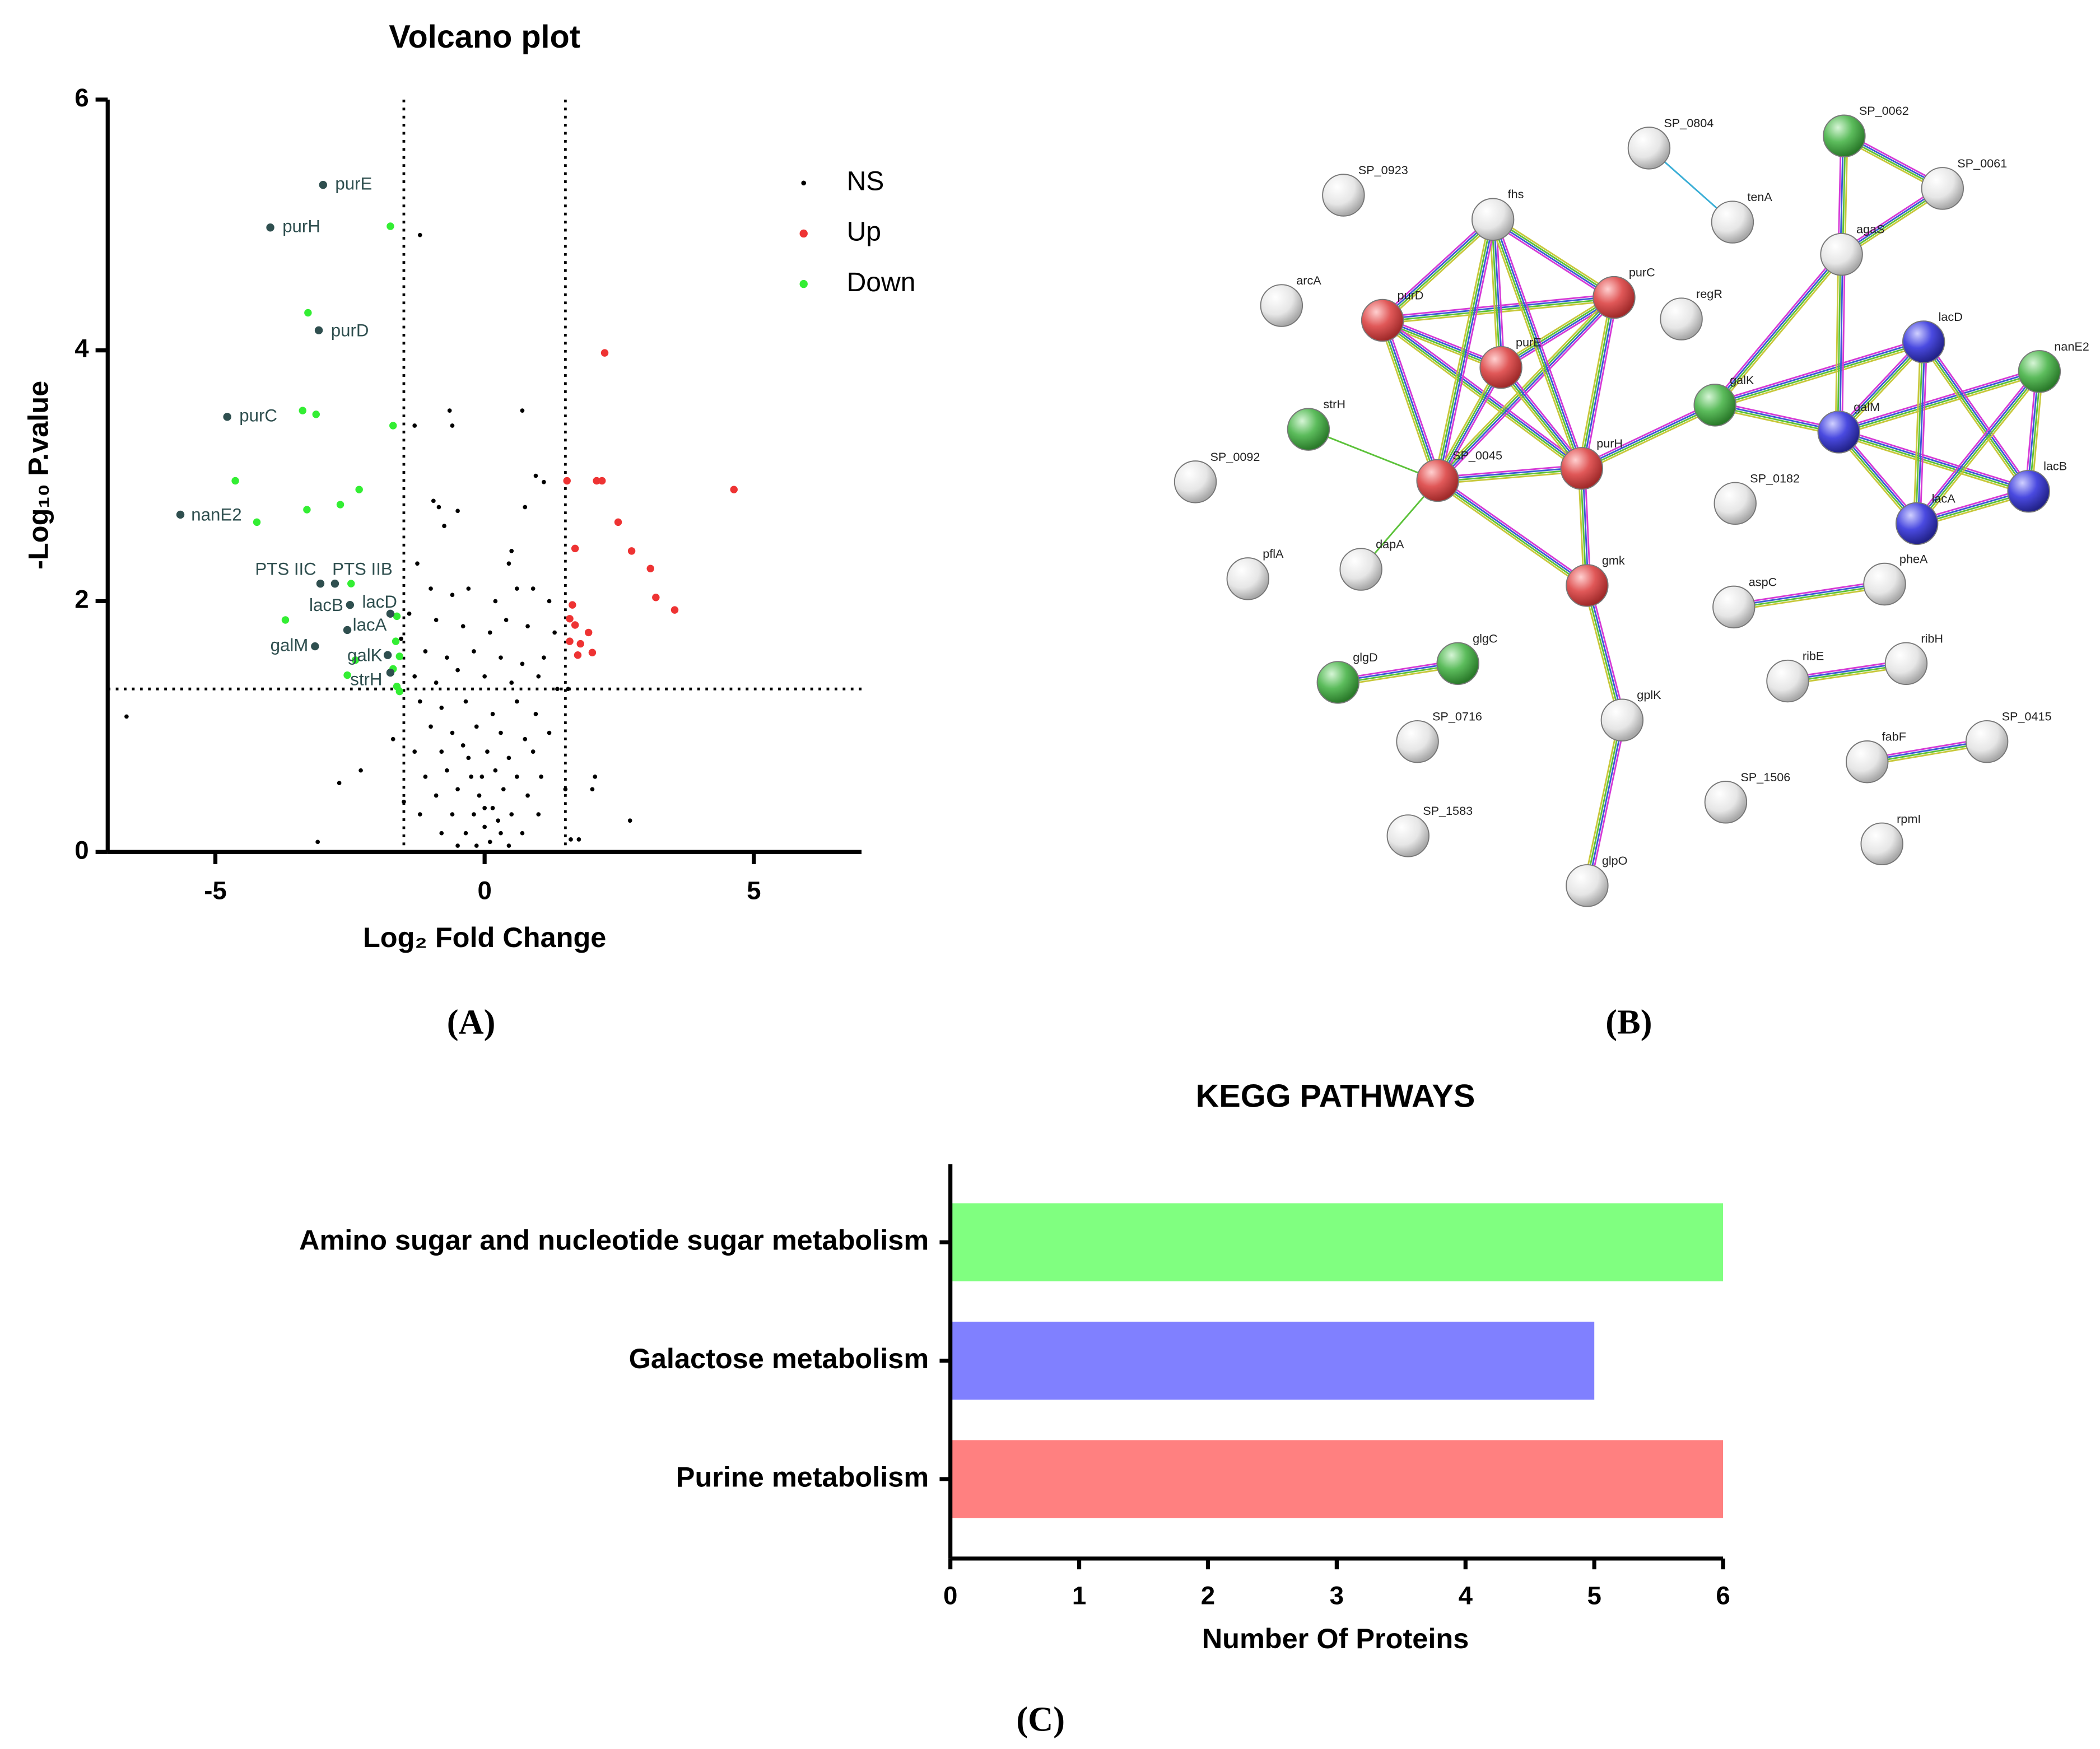  What do you see at coordinates (301, 226) in the screenshot?
I see `annotation: purH` at bounding box center [301, 226].